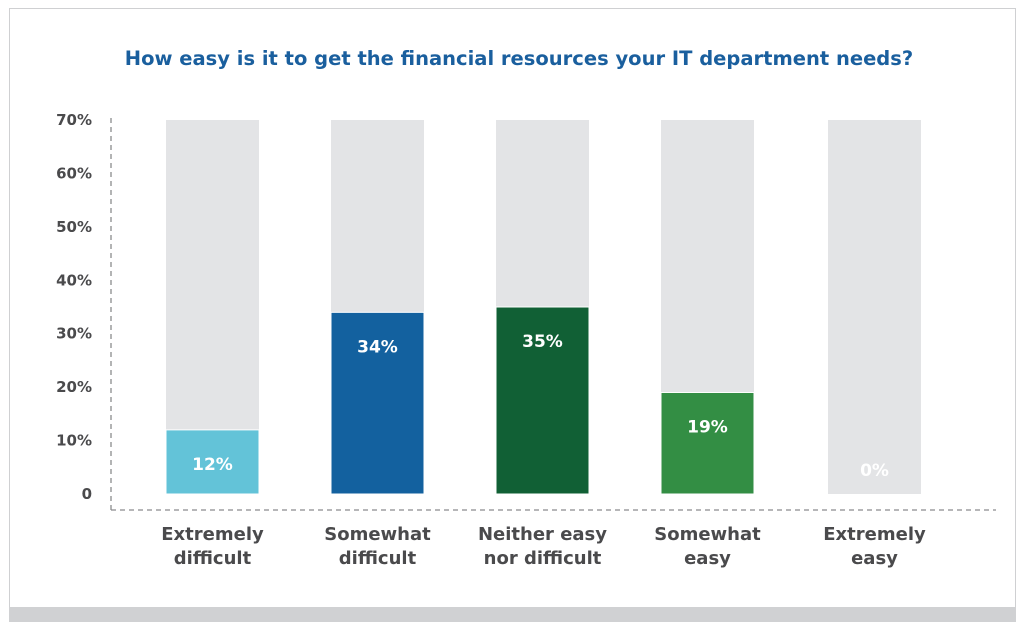 The width and height of the screenshot is (1024, 633). What do you see at coordinates (542, 534) in the screenshot?
I see `x-category-label: Neither easy` at bounding box center [542, 534].